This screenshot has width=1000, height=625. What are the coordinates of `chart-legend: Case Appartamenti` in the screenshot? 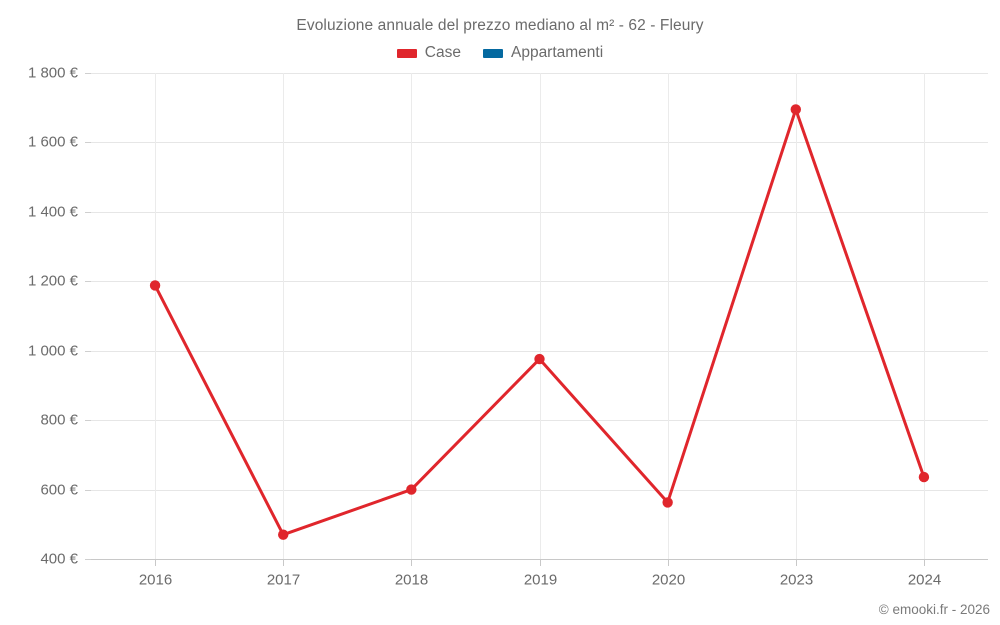 It's located at (500, 53).